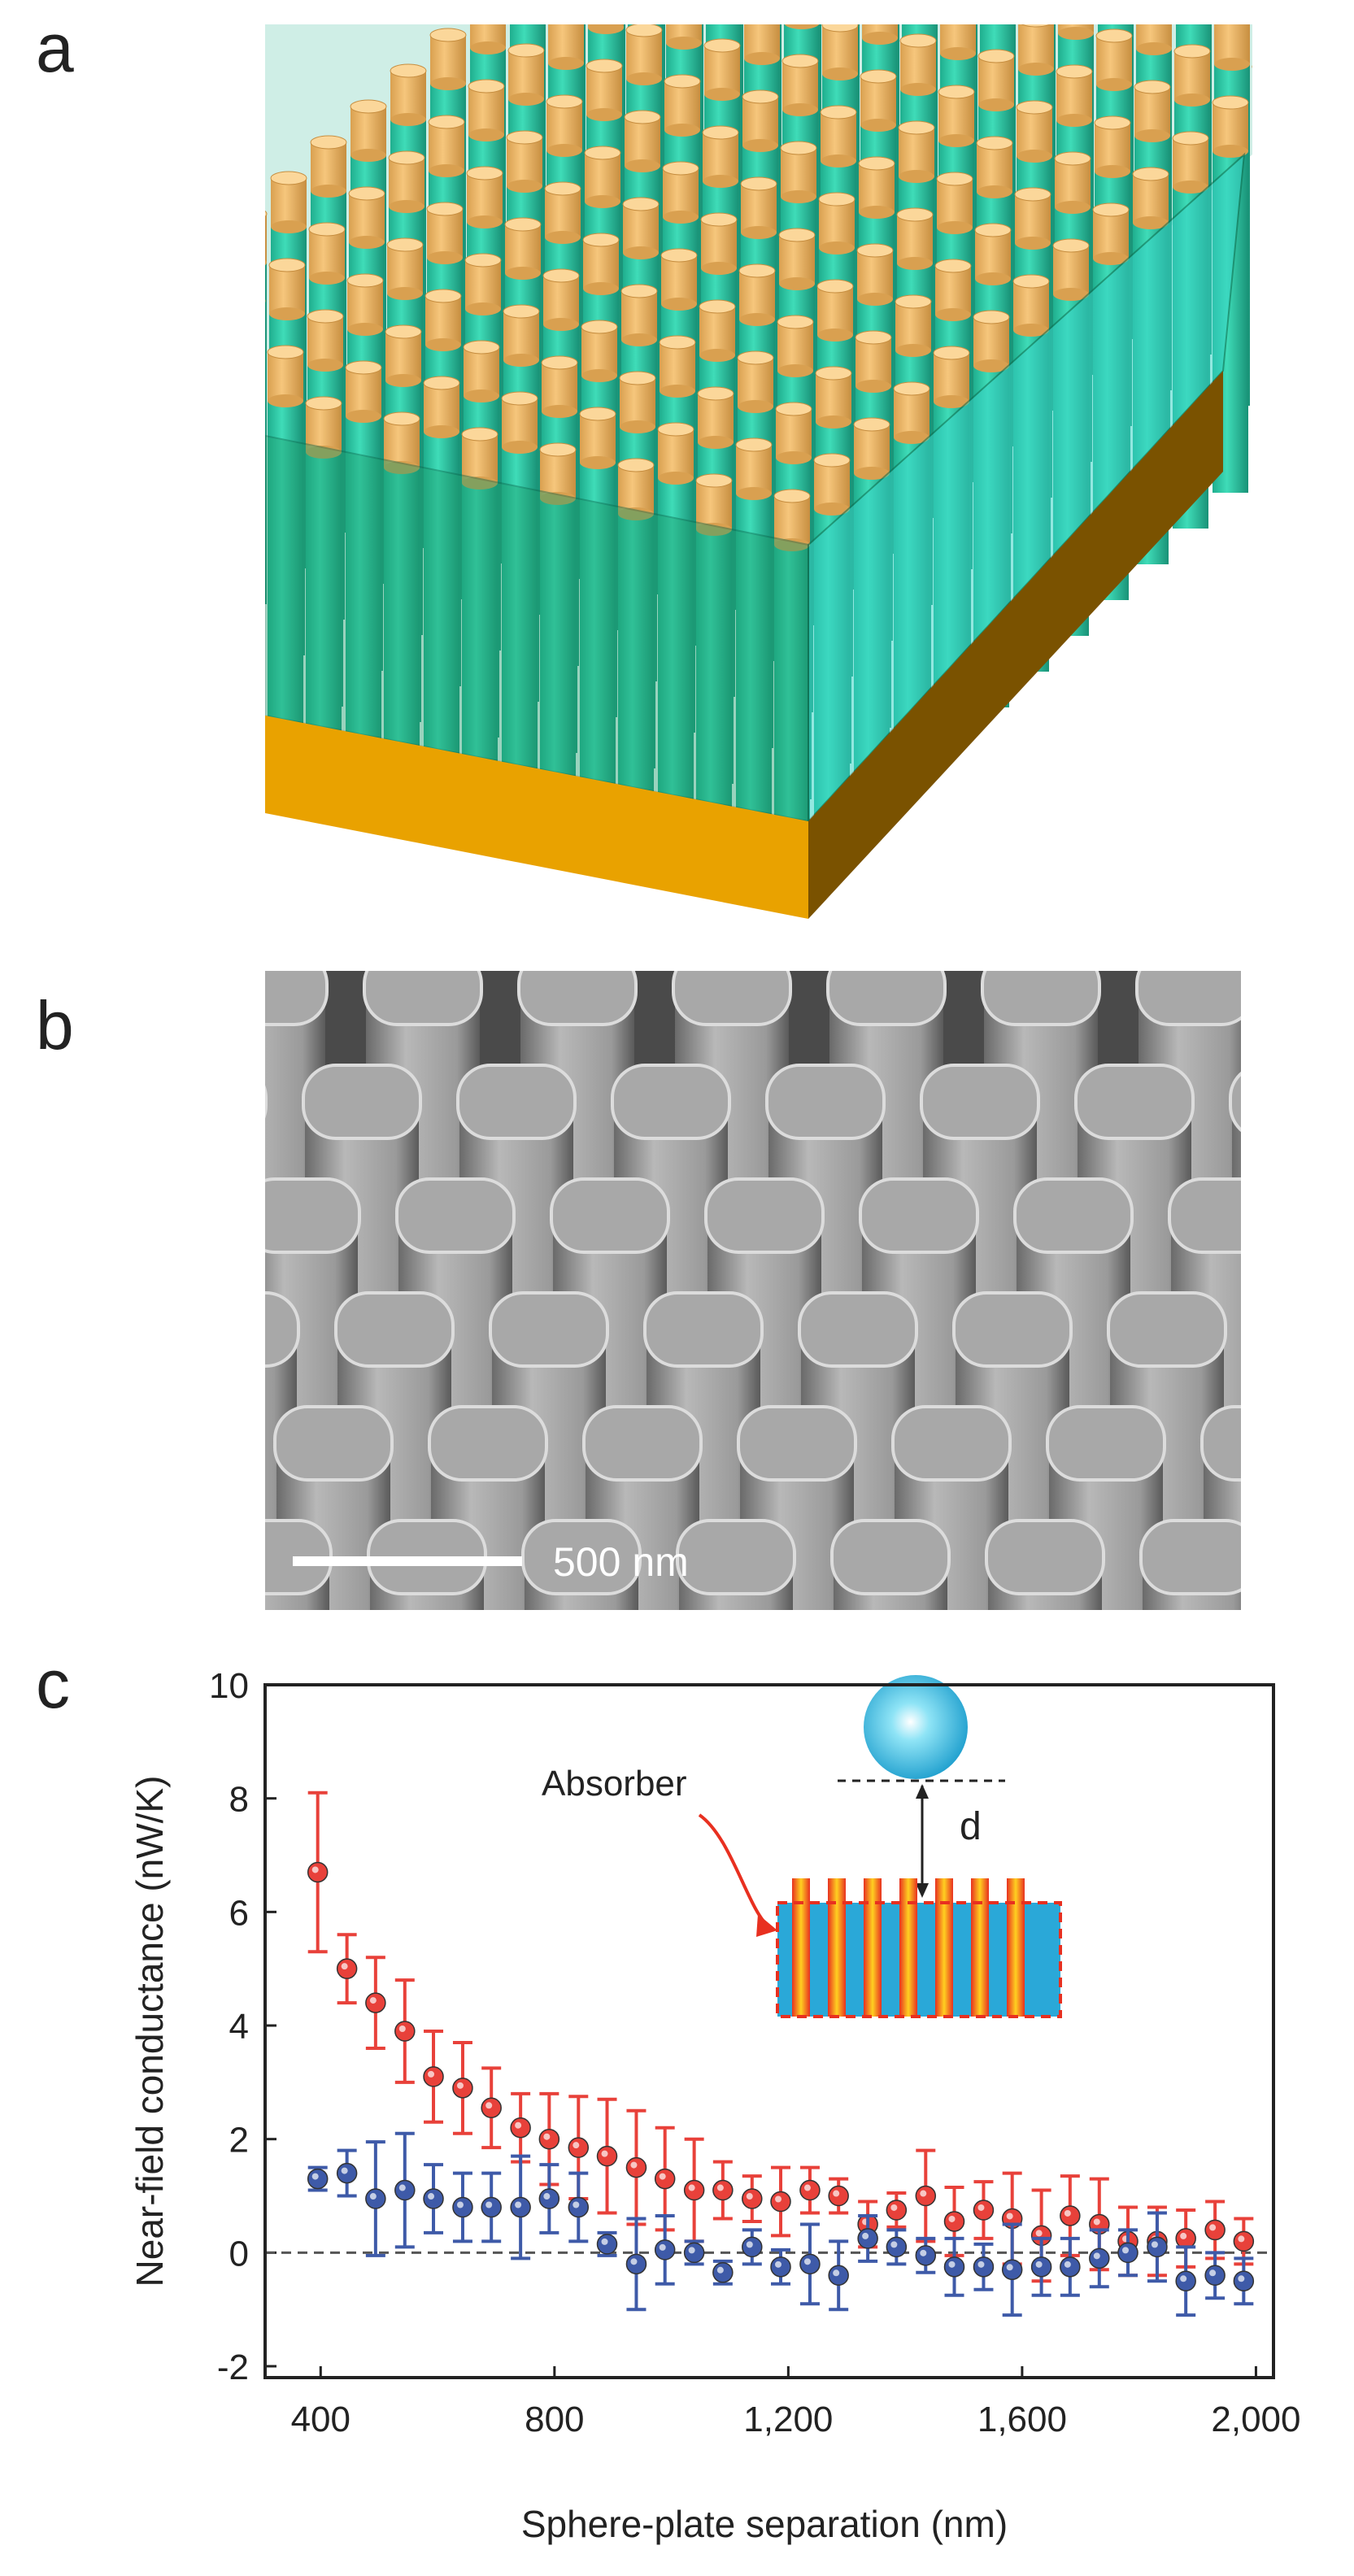 This screenshot has width=1354, height=2576. What do you see at coordinates (55, 1025) in the screenshot?
I see `panel-label: b` at bounding box center [55, 1025].